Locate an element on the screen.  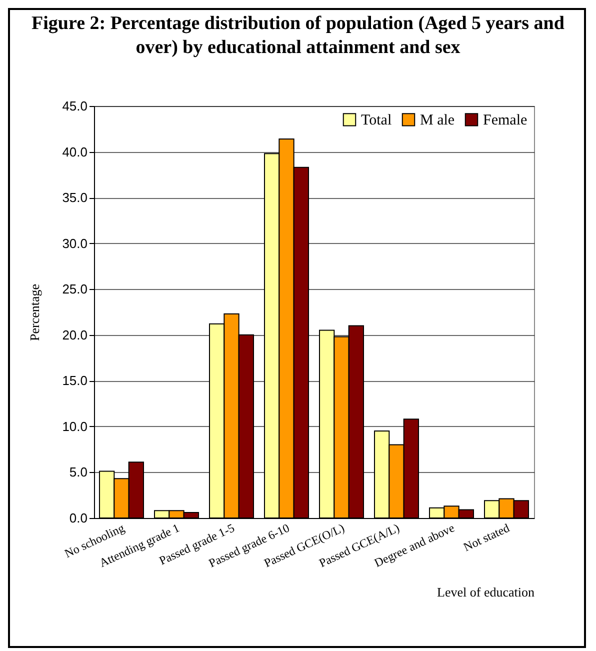
y-tick-label: 45.0 is located at coordinates (75, 106).